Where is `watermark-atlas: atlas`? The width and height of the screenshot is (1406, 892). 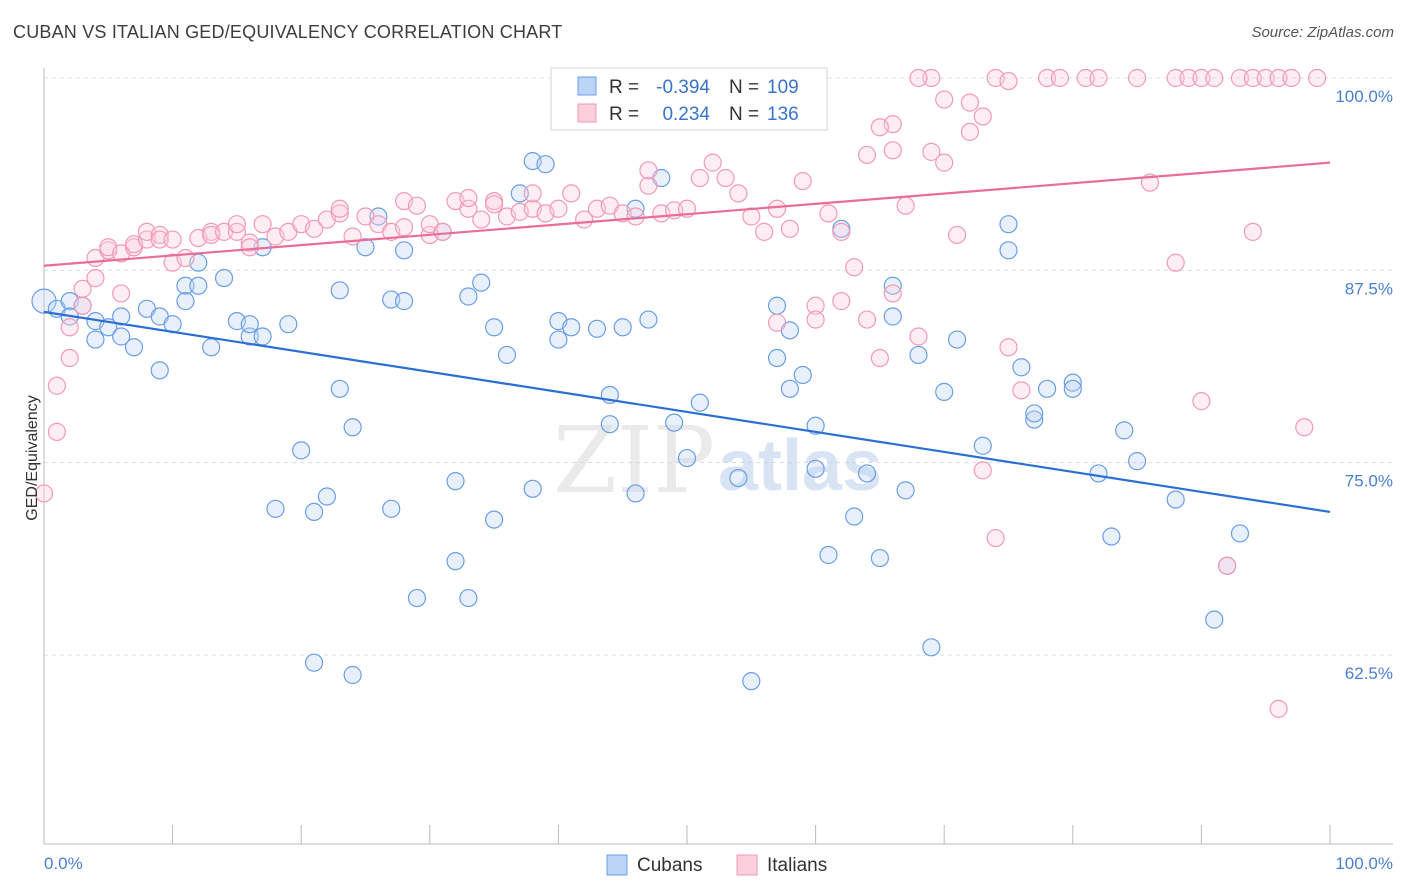
watermark-atlas: atlas is located at coordinates (800, 466).